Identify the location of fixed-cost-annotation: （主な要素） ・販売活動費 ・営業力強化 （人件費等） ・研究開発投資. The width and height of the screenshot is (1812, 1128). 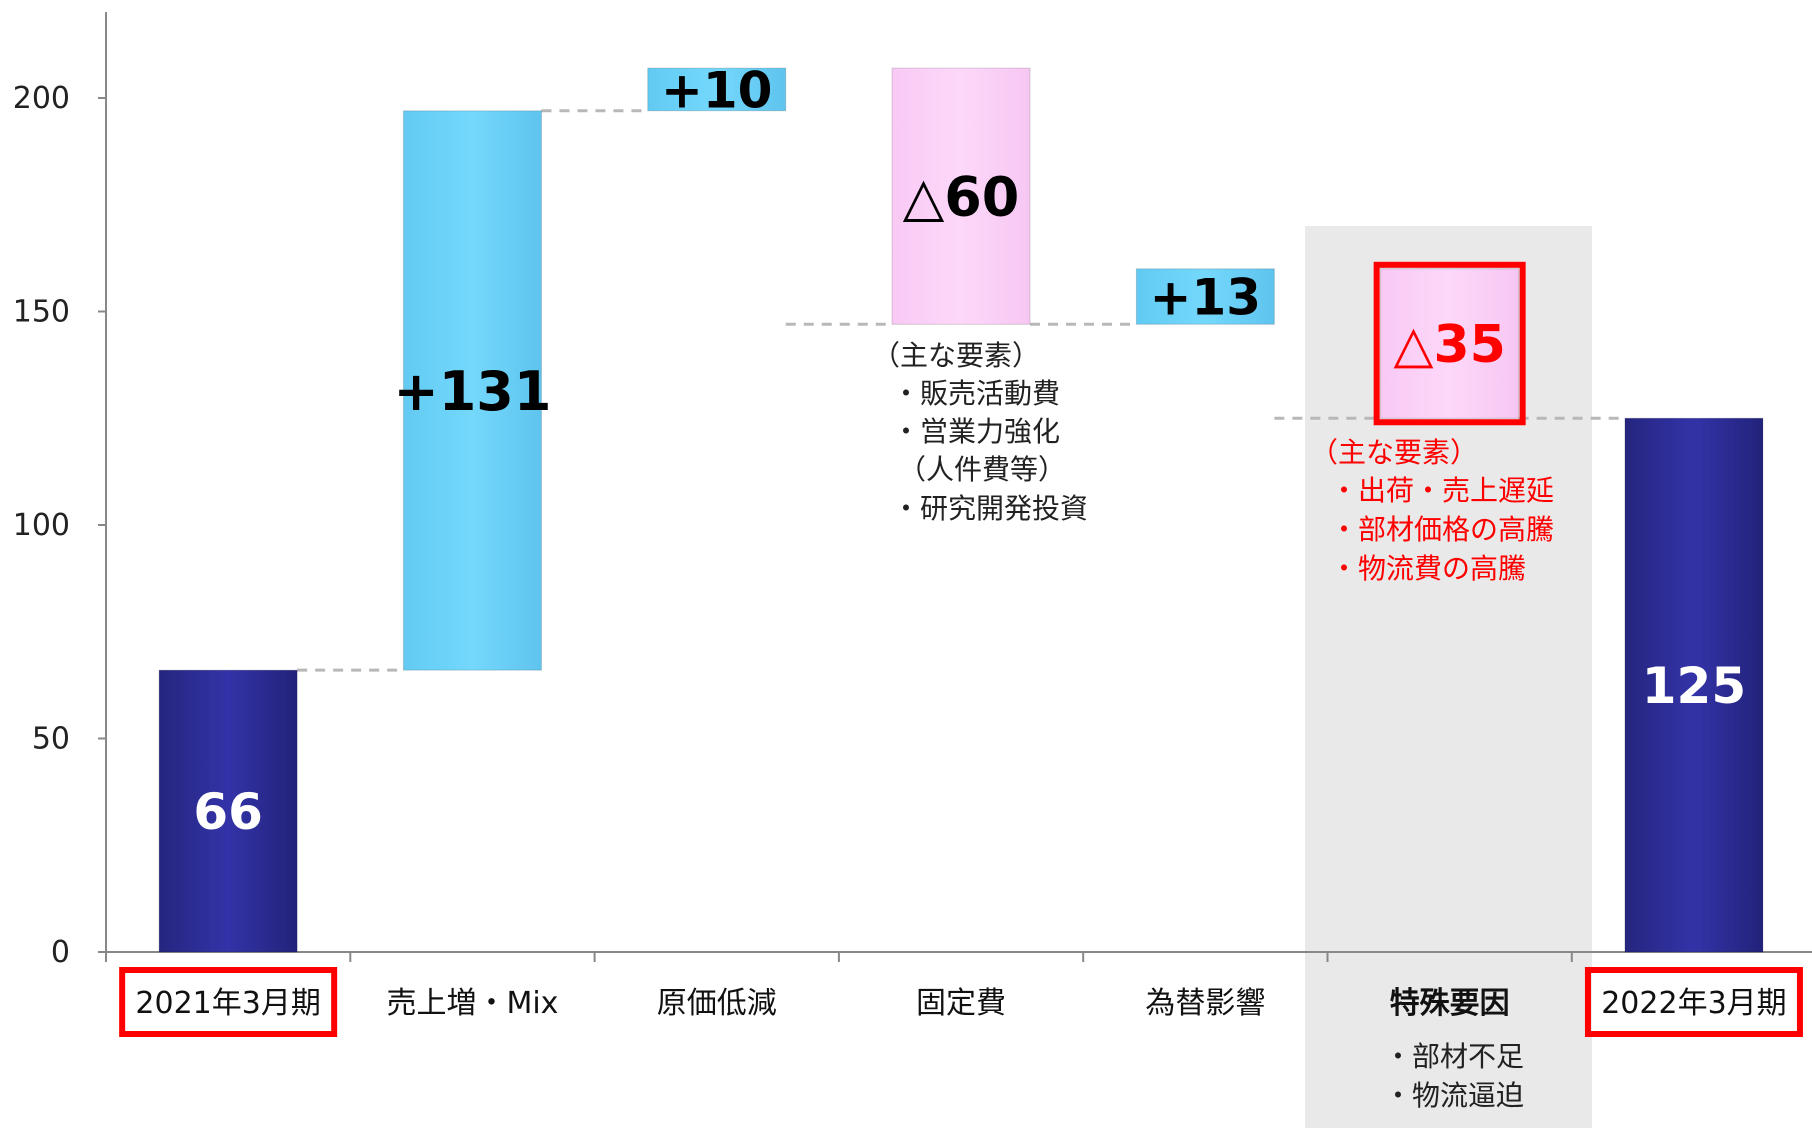
(980, 432).